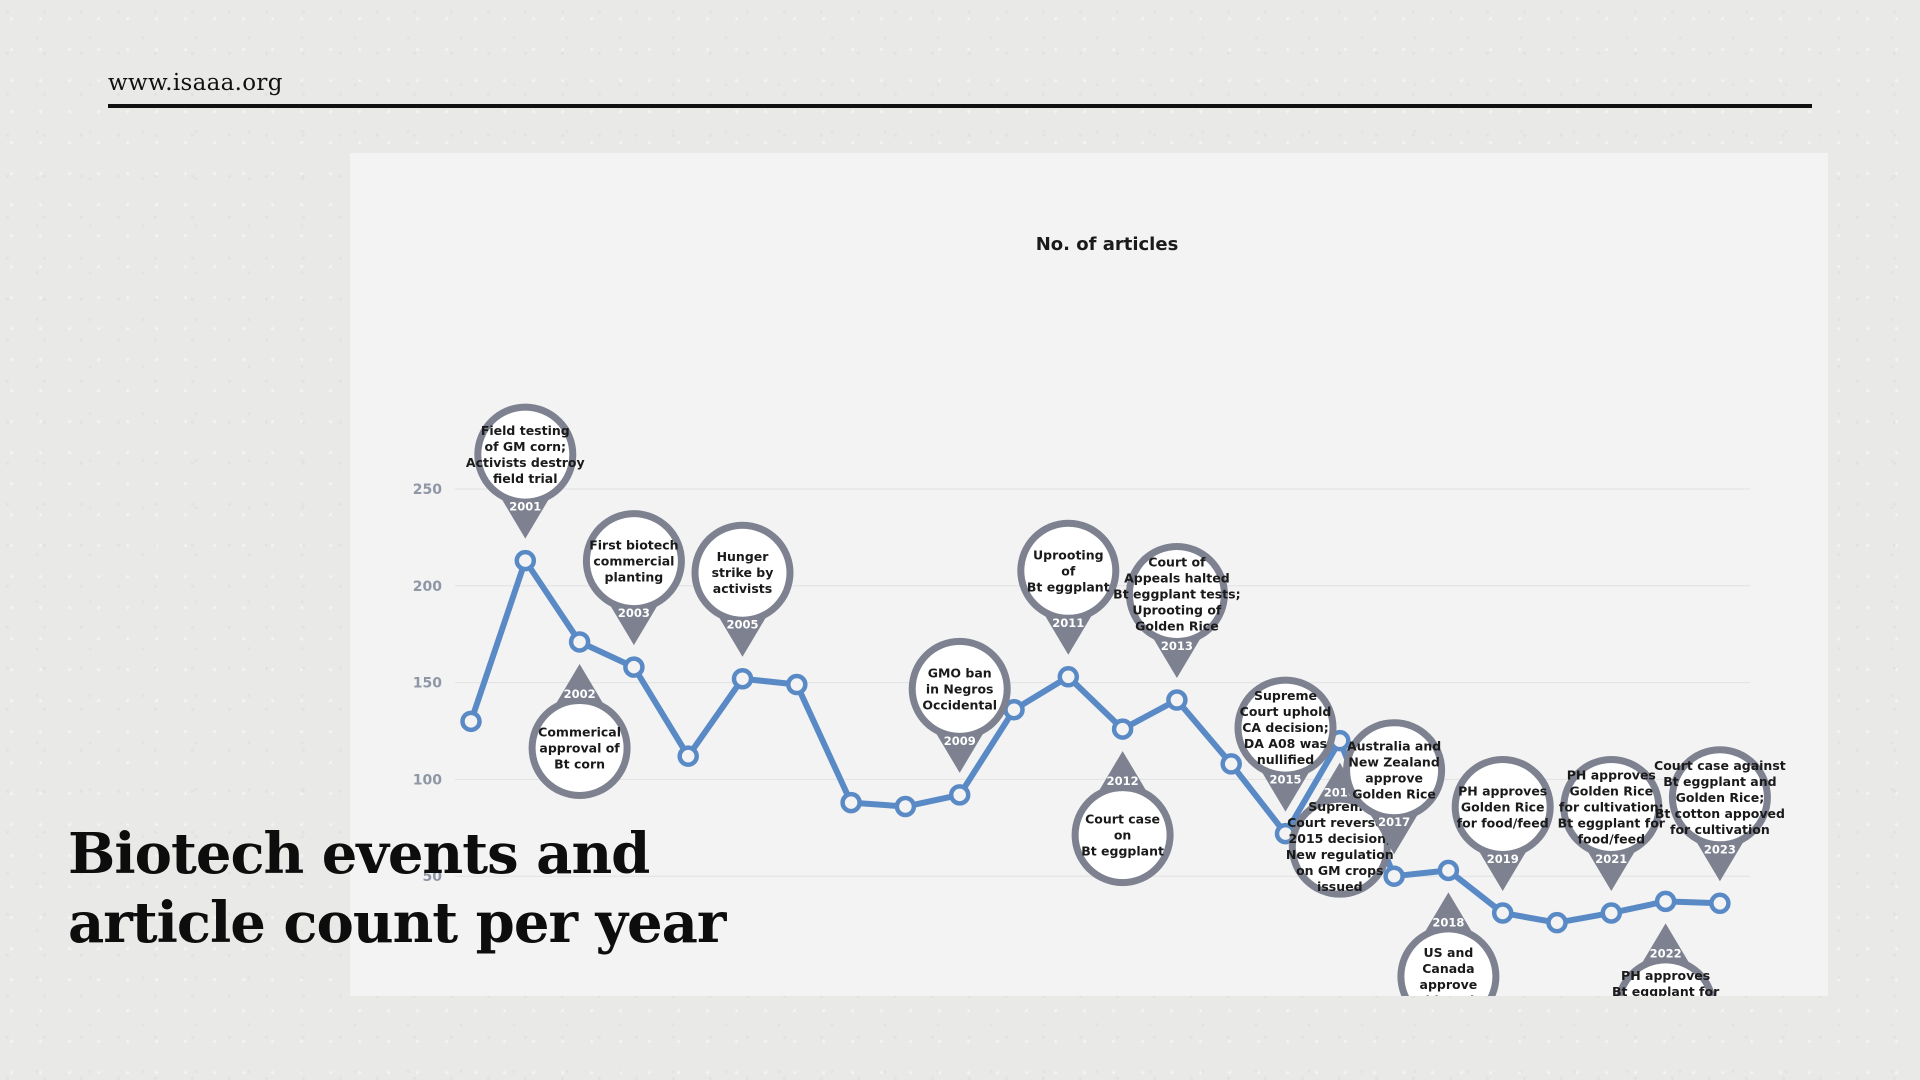 Image resolution: width=1920 pixels, height=1080 pixels. What do you see at coordinates (1177, 562) in the screenshot?
I see `annotation-text-line: Court of` at bounding box center [1177, 562].